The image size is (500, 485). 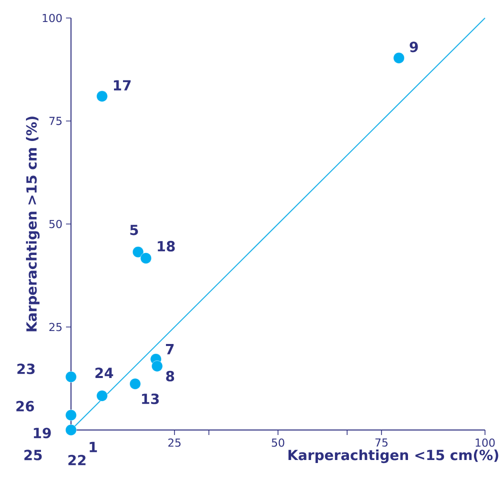 I want to click on annotation: 1, so click(x=93, y=447).